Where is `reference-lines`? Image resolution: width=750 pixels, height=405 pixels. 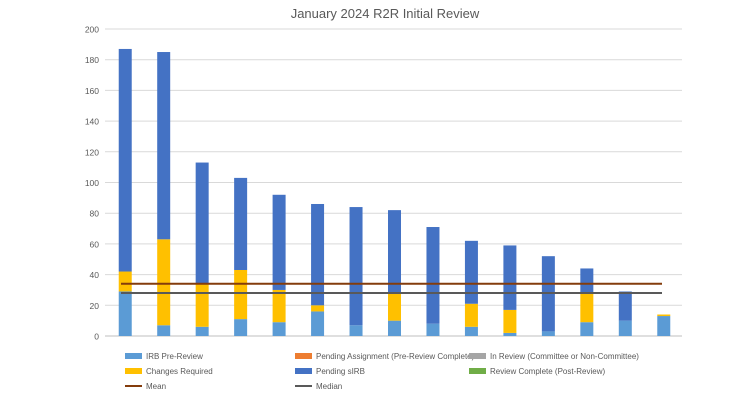
reference-lines is located at coordinates (391, 288).